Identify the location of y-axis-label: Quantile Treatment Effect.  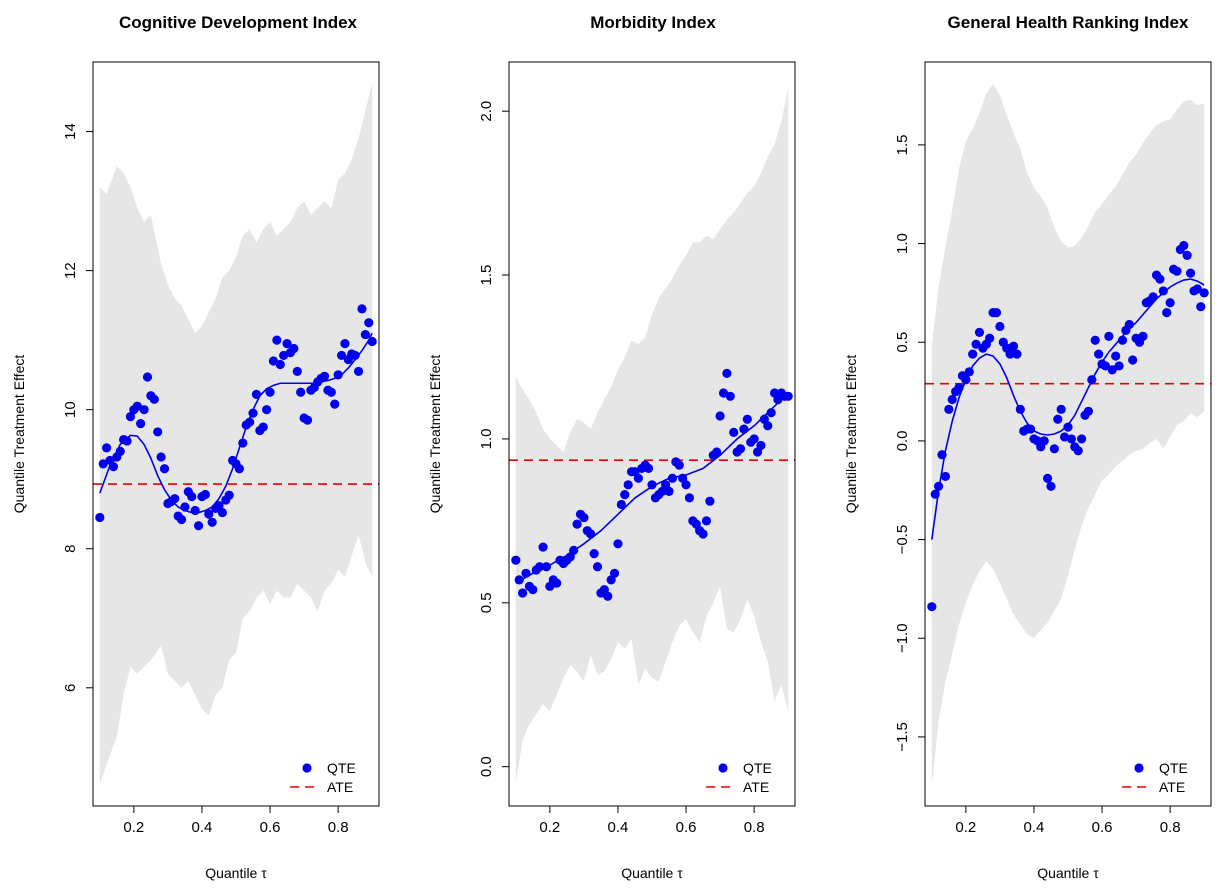
(851, 434).